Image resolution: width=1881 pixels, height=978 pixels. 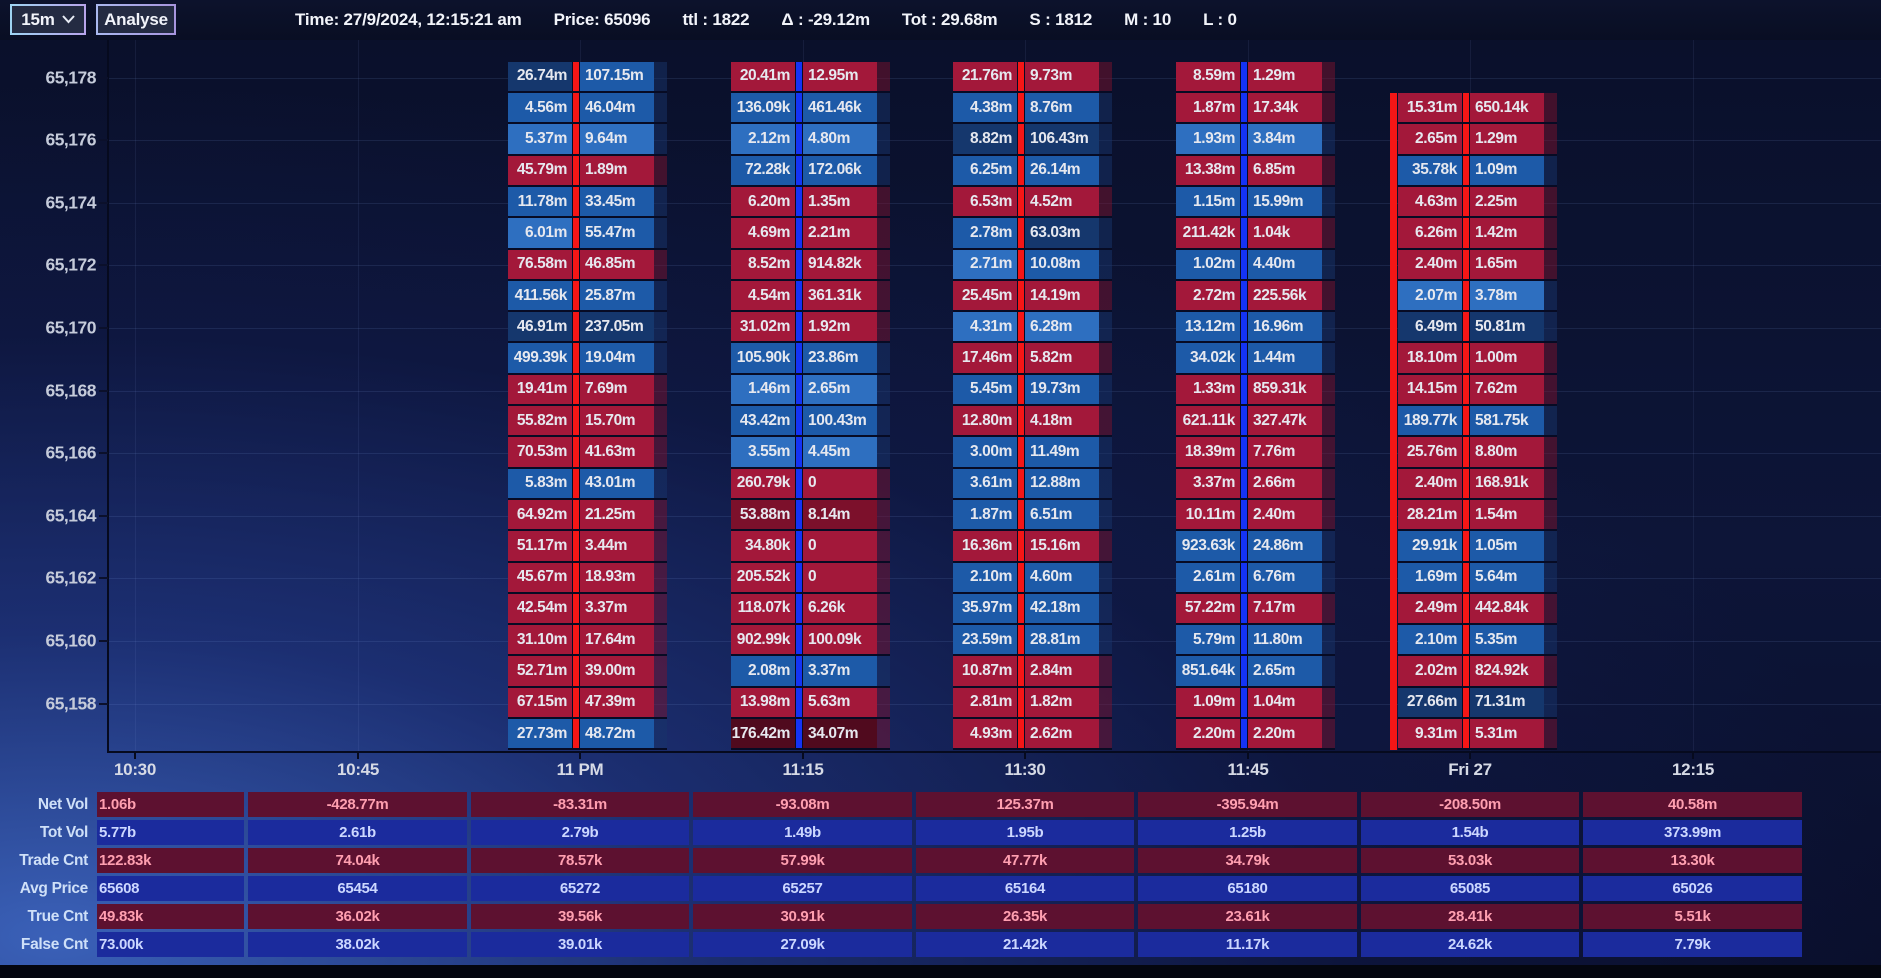 What do you see at coordinates (1032, 609) in the screenshot?
I see `footprint-row: 35.97m 42.18m` at bounding box center [1032, 609].